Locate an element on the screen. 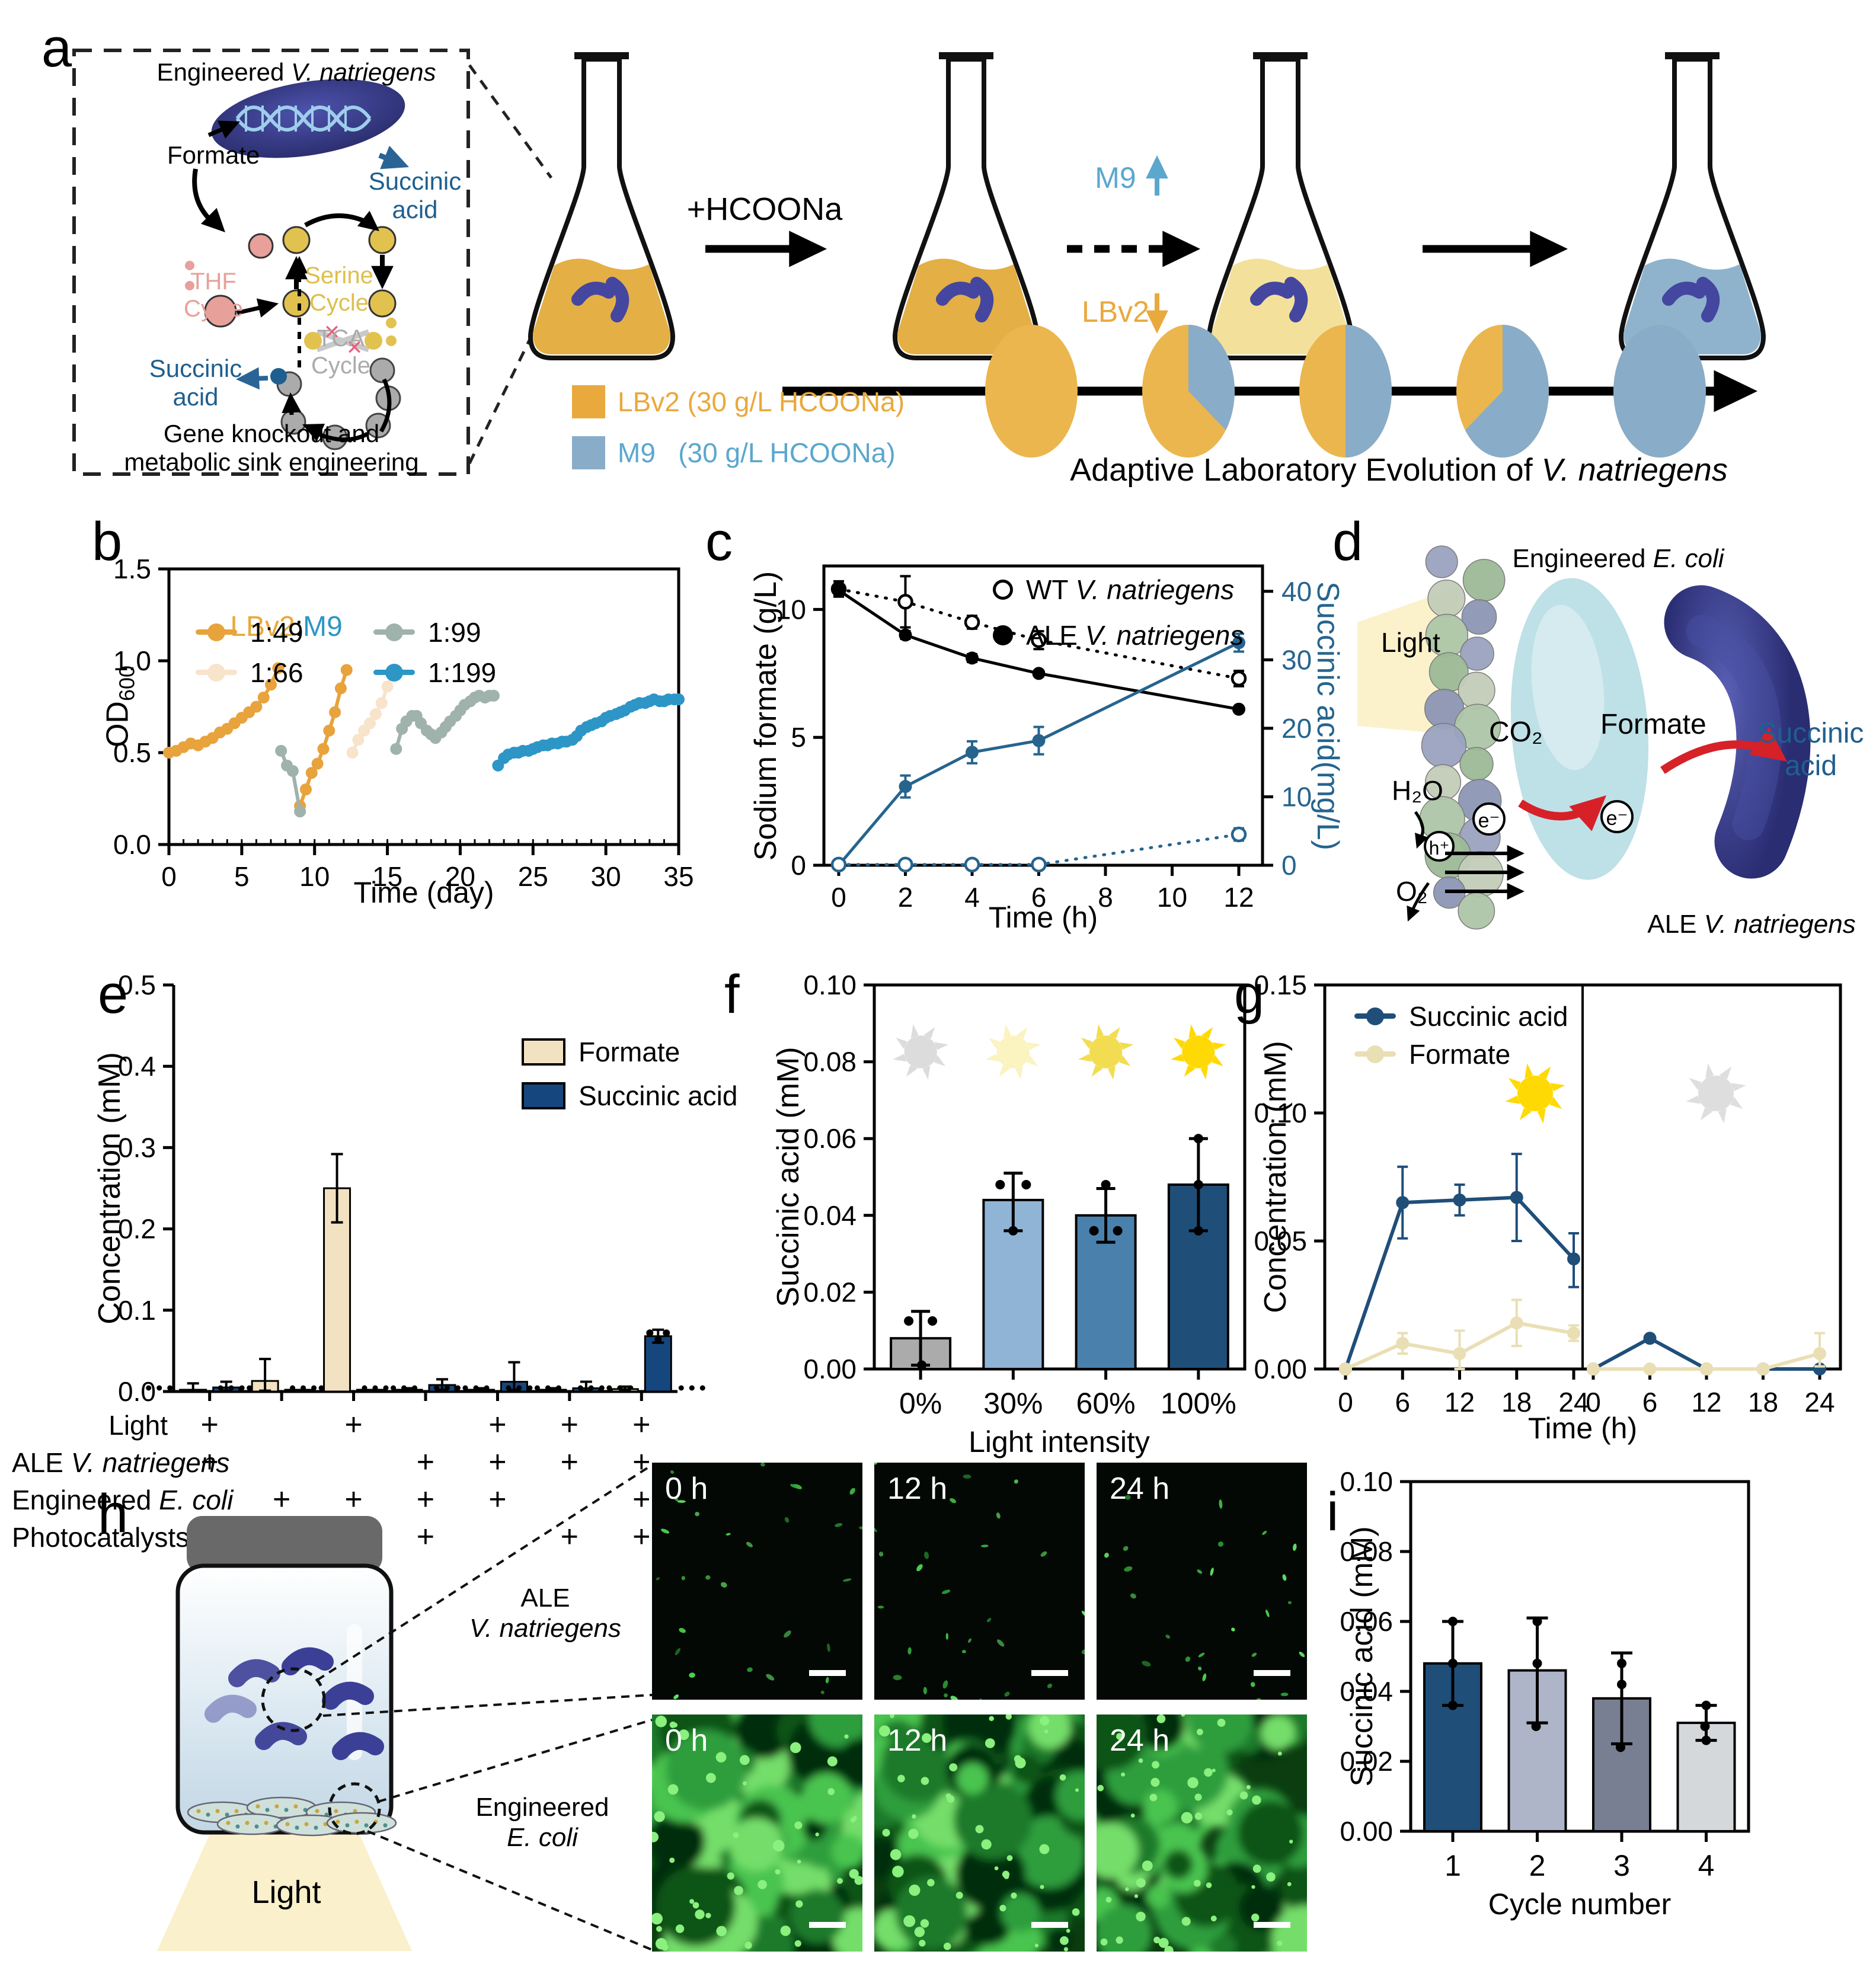 The width and height of the screenshot is (1876, 1964). svg-text: 1.5 is located at coordinates (132, 569).